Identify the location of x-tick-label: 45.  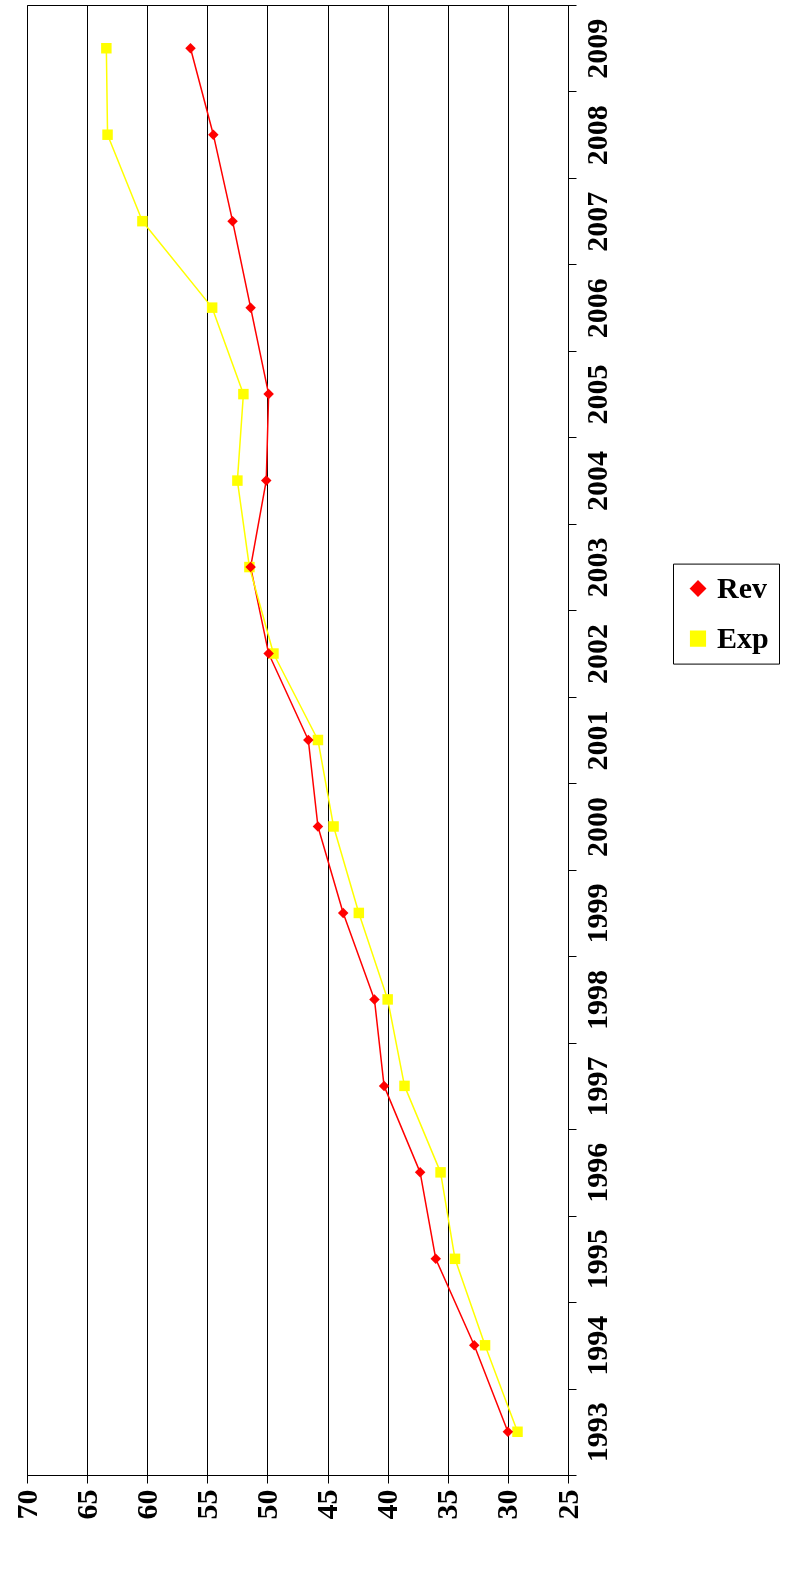
(327, 1504).